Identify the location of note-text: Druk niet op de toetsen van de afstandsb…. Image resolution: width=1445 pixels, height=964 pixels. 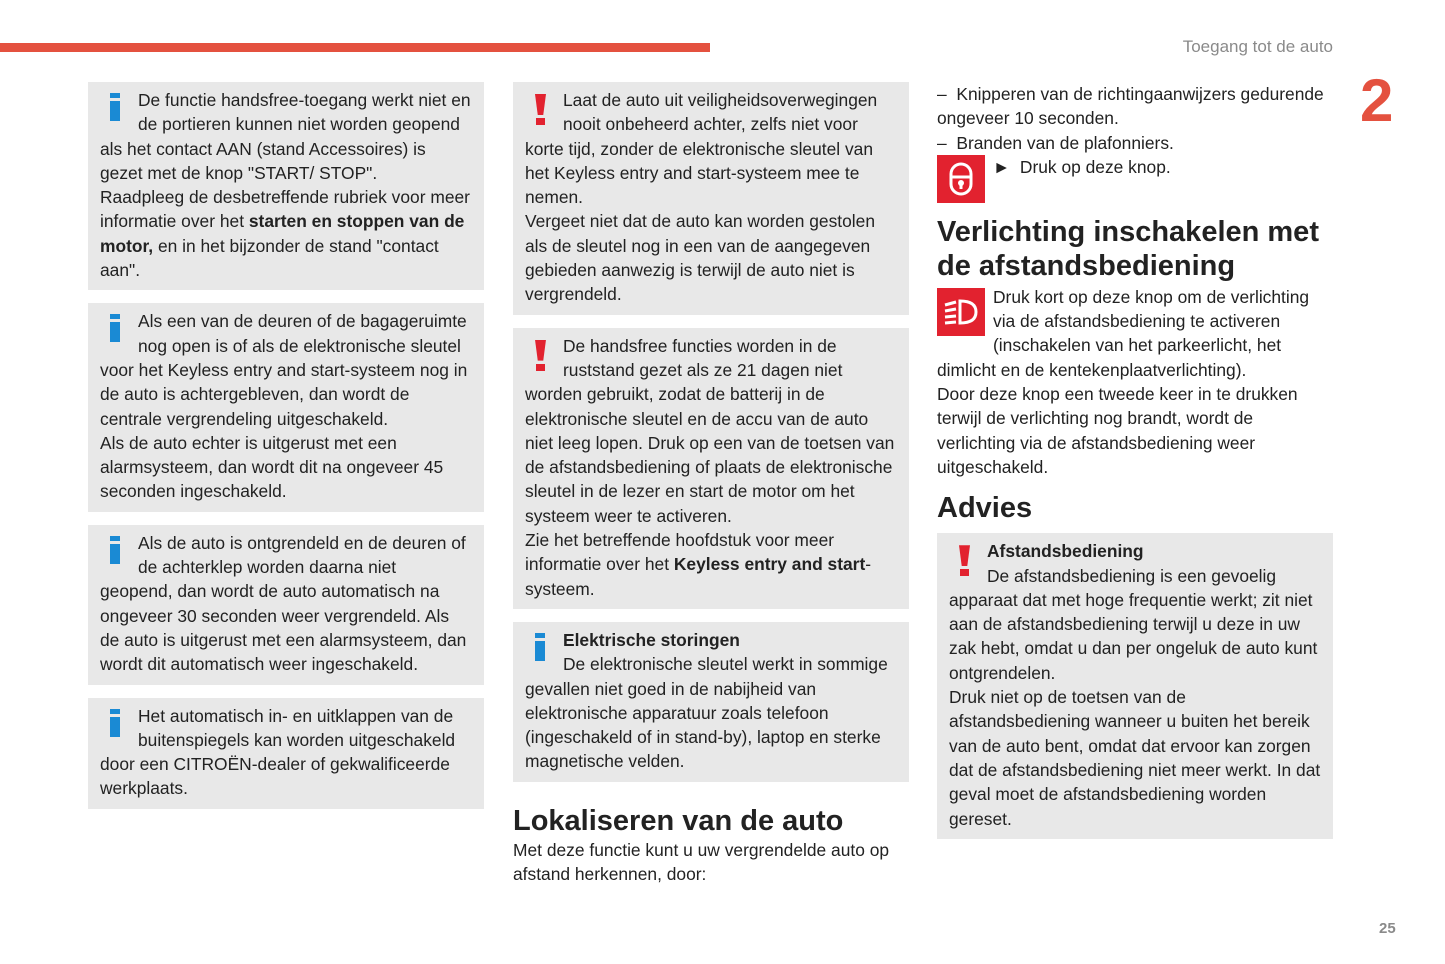
(1135, 758).